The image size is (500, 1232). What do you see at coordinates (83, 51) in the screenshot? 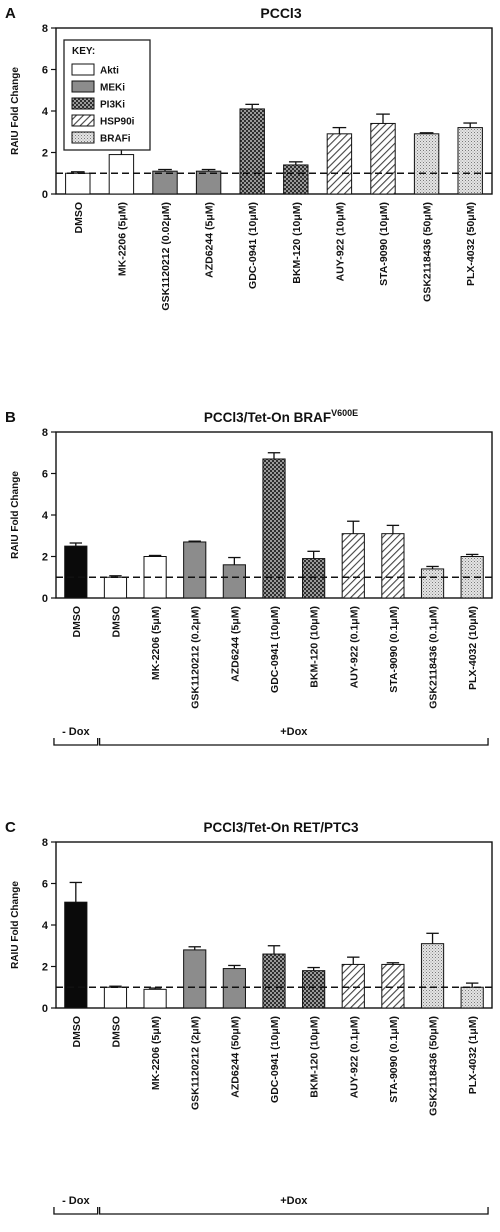
I see `legend-title: KEY:` at bounding box center [83, 51].